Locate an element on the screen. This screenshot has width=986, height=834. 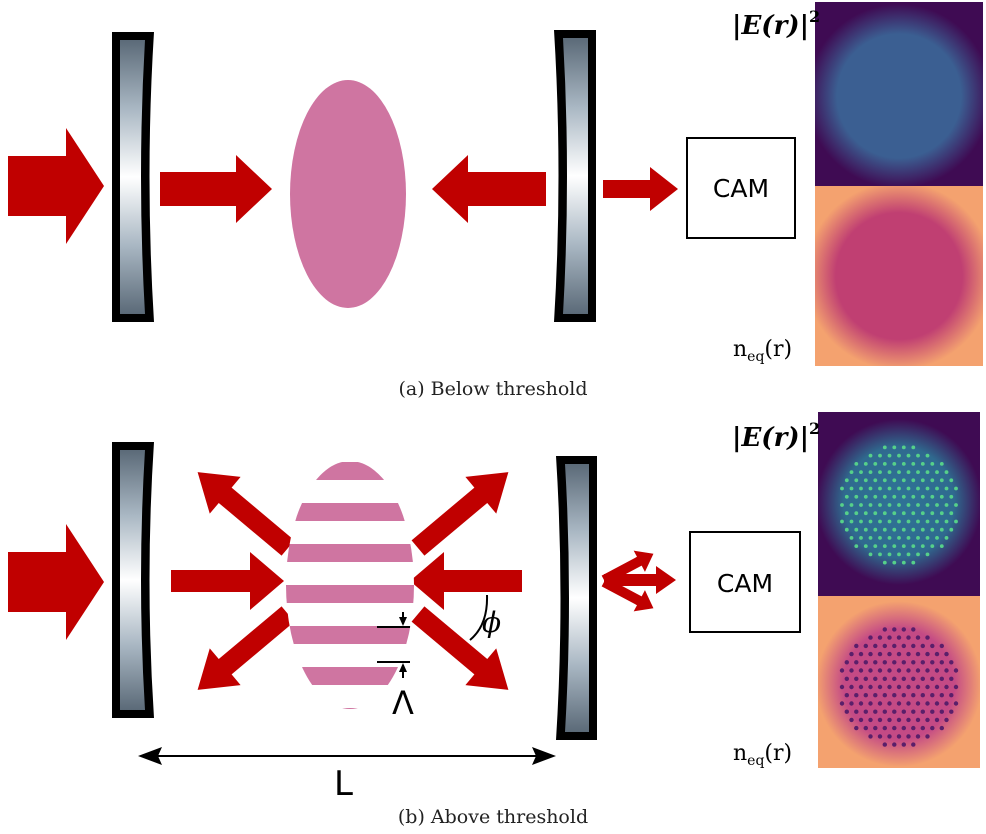
output-arrow is located at coordinates (640, 189).